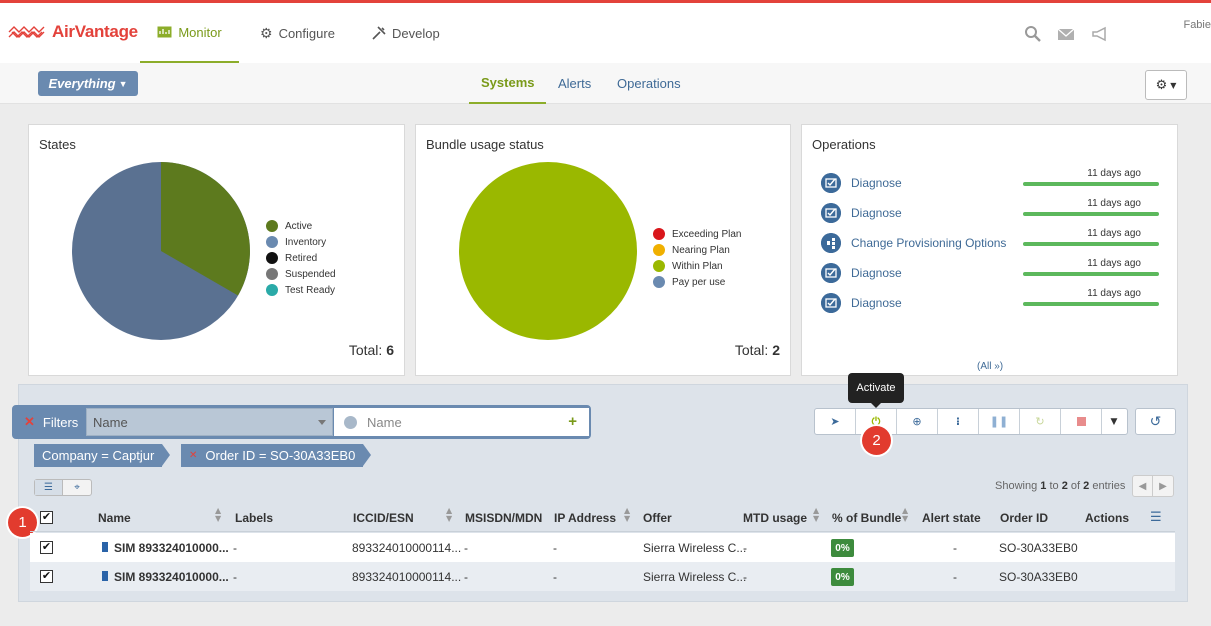 Image resolution: width=1211 pixels, height=626 pixels. Describe the element at coordinates (254, 518) in the screenshot. I see `column-header-labels: Labels` at that location.